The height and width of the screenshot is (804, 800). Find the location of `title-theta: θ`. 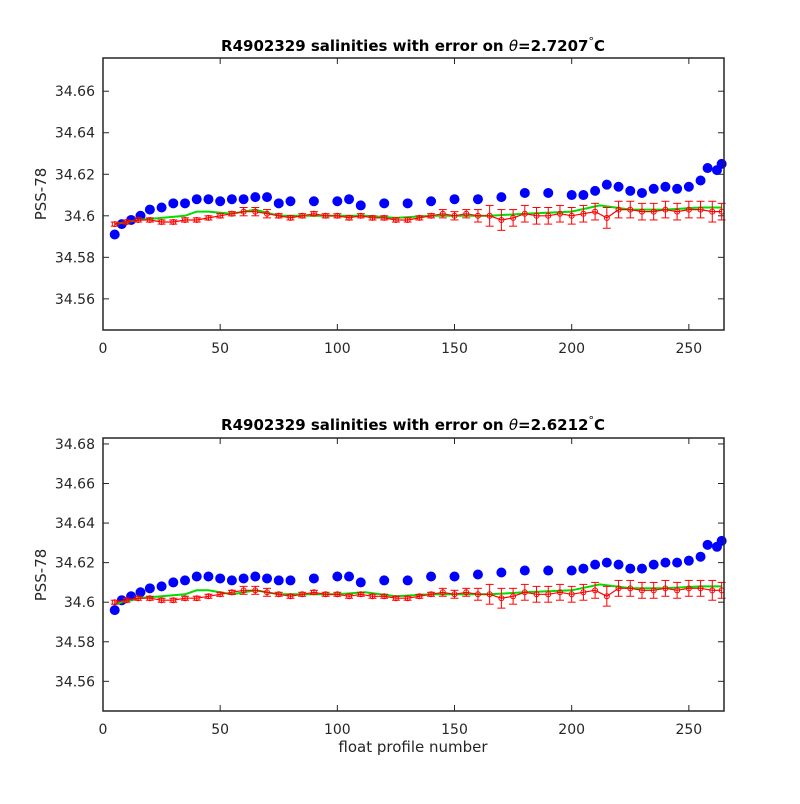

title-theta: θ is located at coordinates (513, 46).